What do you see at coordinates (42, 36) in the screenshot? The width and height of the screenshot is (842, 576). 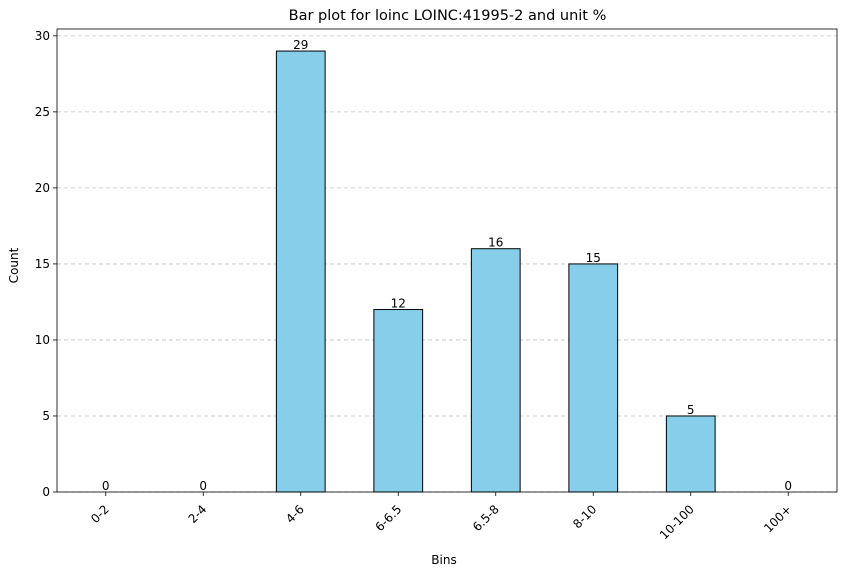 I see `y-tick-label: 30` at bounding box center [42, 36].